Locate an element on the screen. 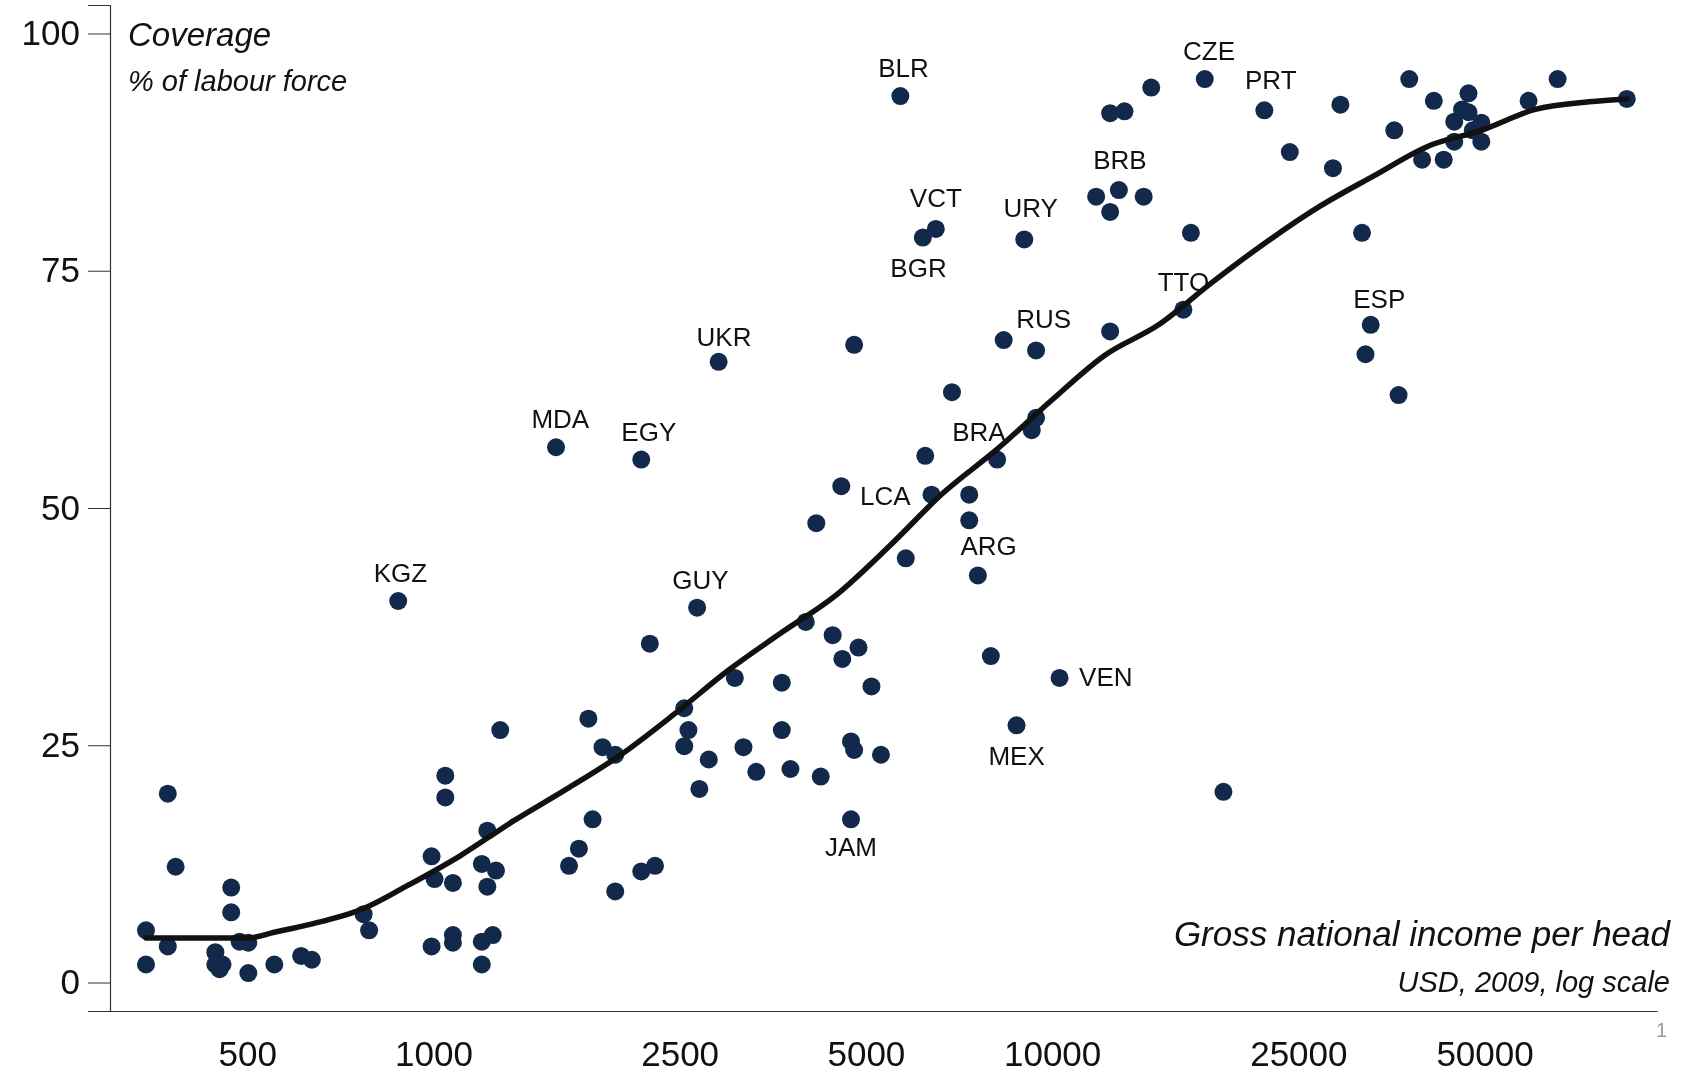  annotation: KGZ is located at coordinates (400, 573).